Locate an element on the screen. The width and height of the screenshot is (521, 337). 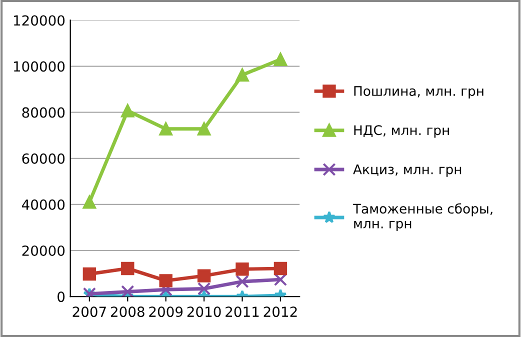
y-tick-label: 80000 is located at coordinates (43, 112).